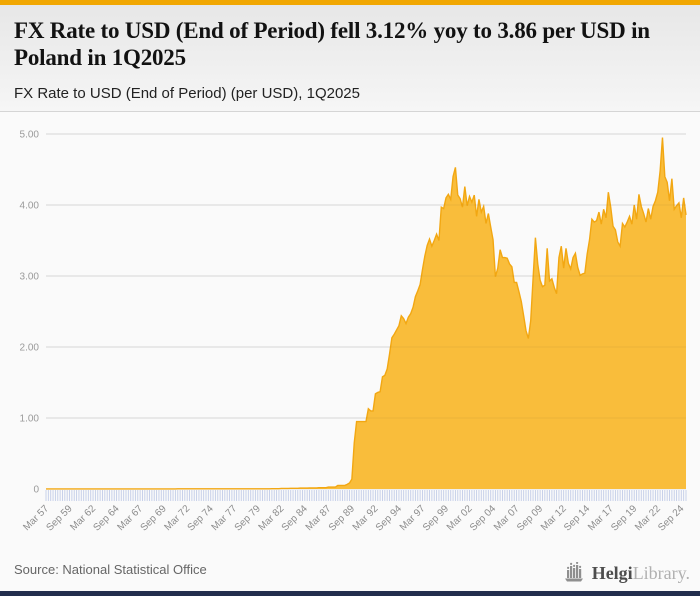 Image resolution: width=700 pixels, height=596 pixels. I want to click on x-tick-label: Sep 04, so click(483, 518).